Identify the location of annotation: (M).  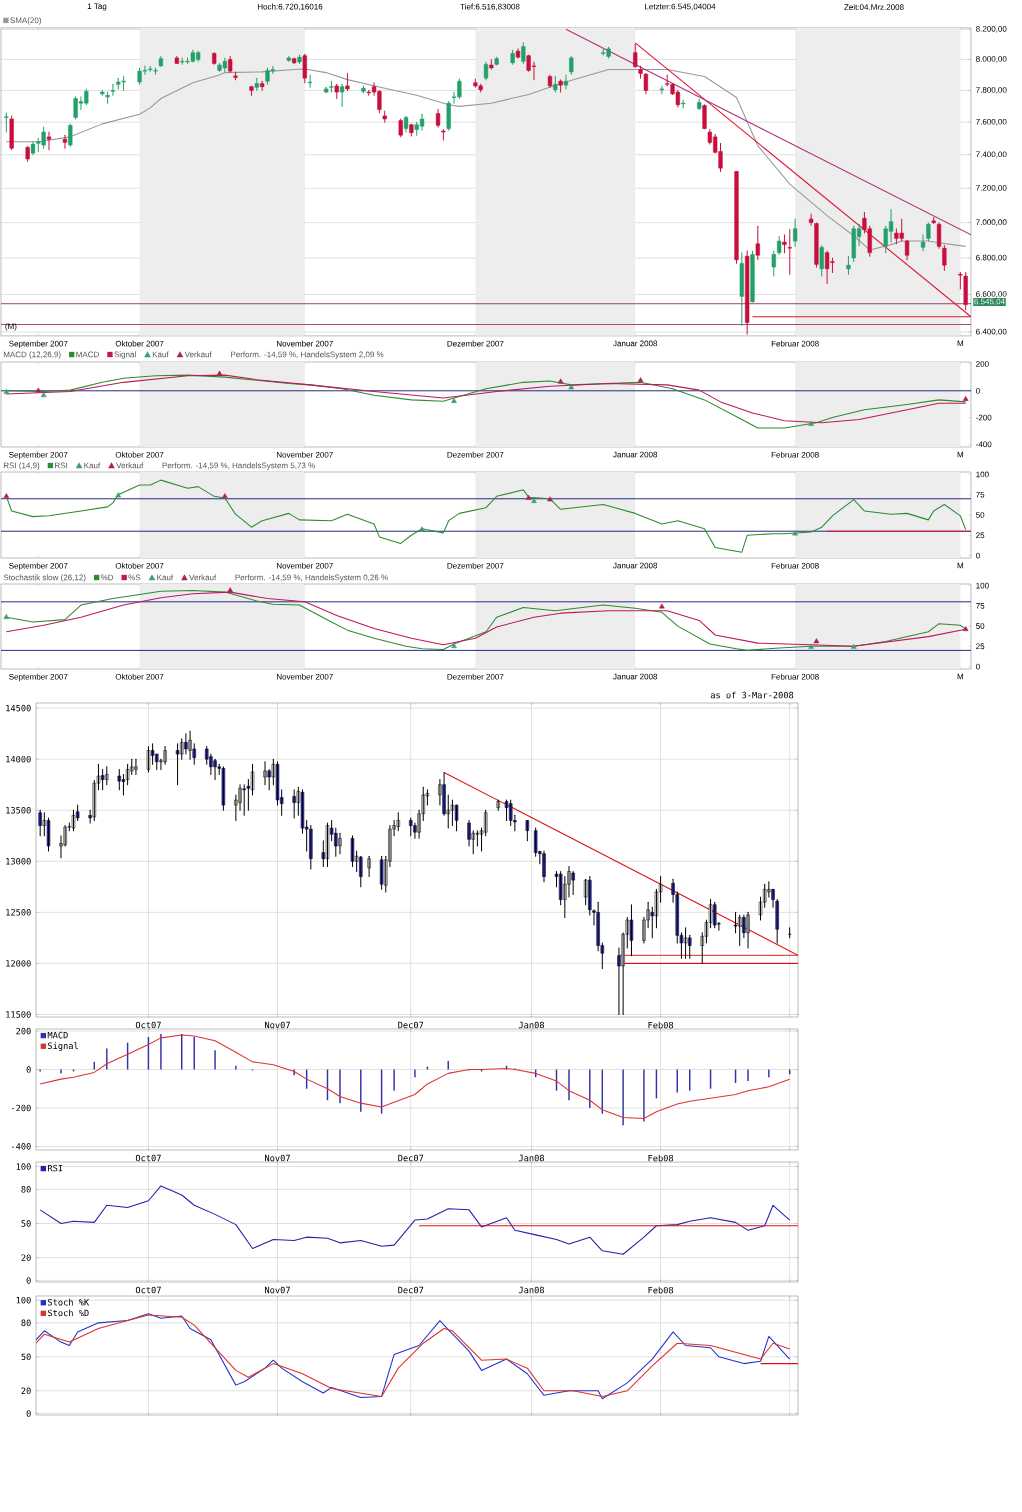
(11, 327).